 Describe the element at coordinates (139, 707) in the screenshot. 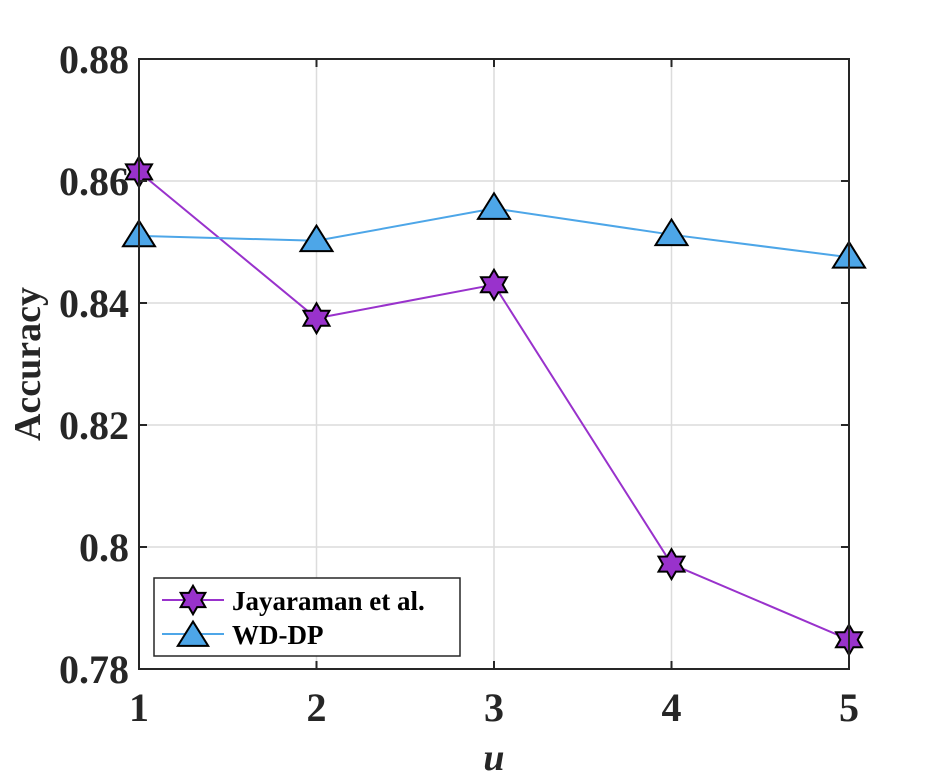

I see `x-tick-label: 1` at that location.